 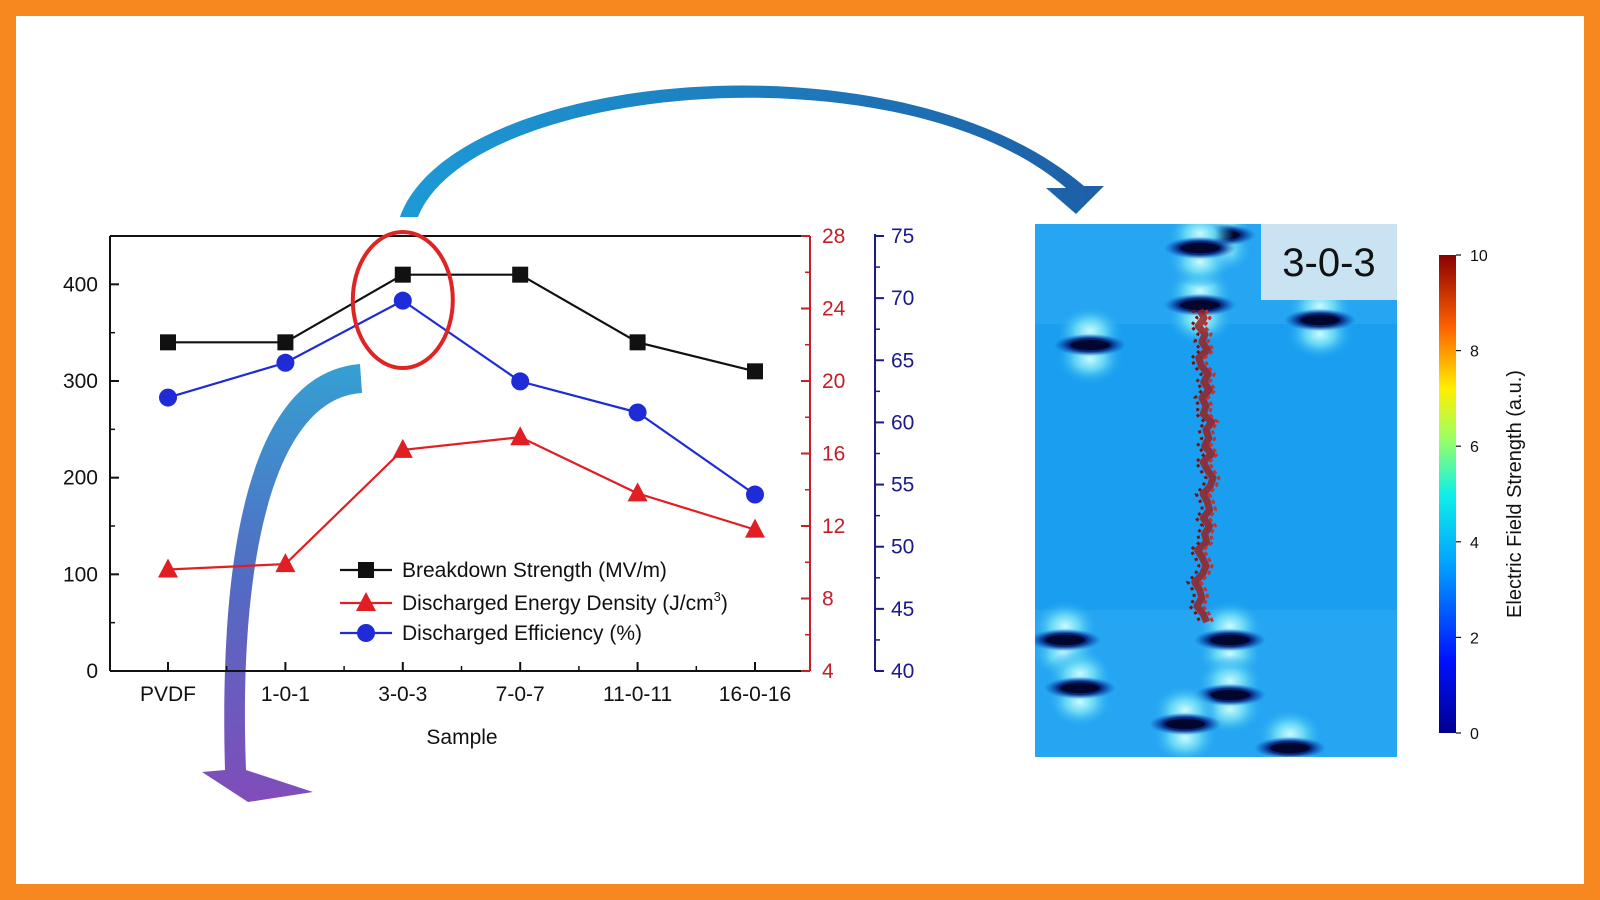 I want to click on colorbar-gradient, so click(x=1447, y=494).